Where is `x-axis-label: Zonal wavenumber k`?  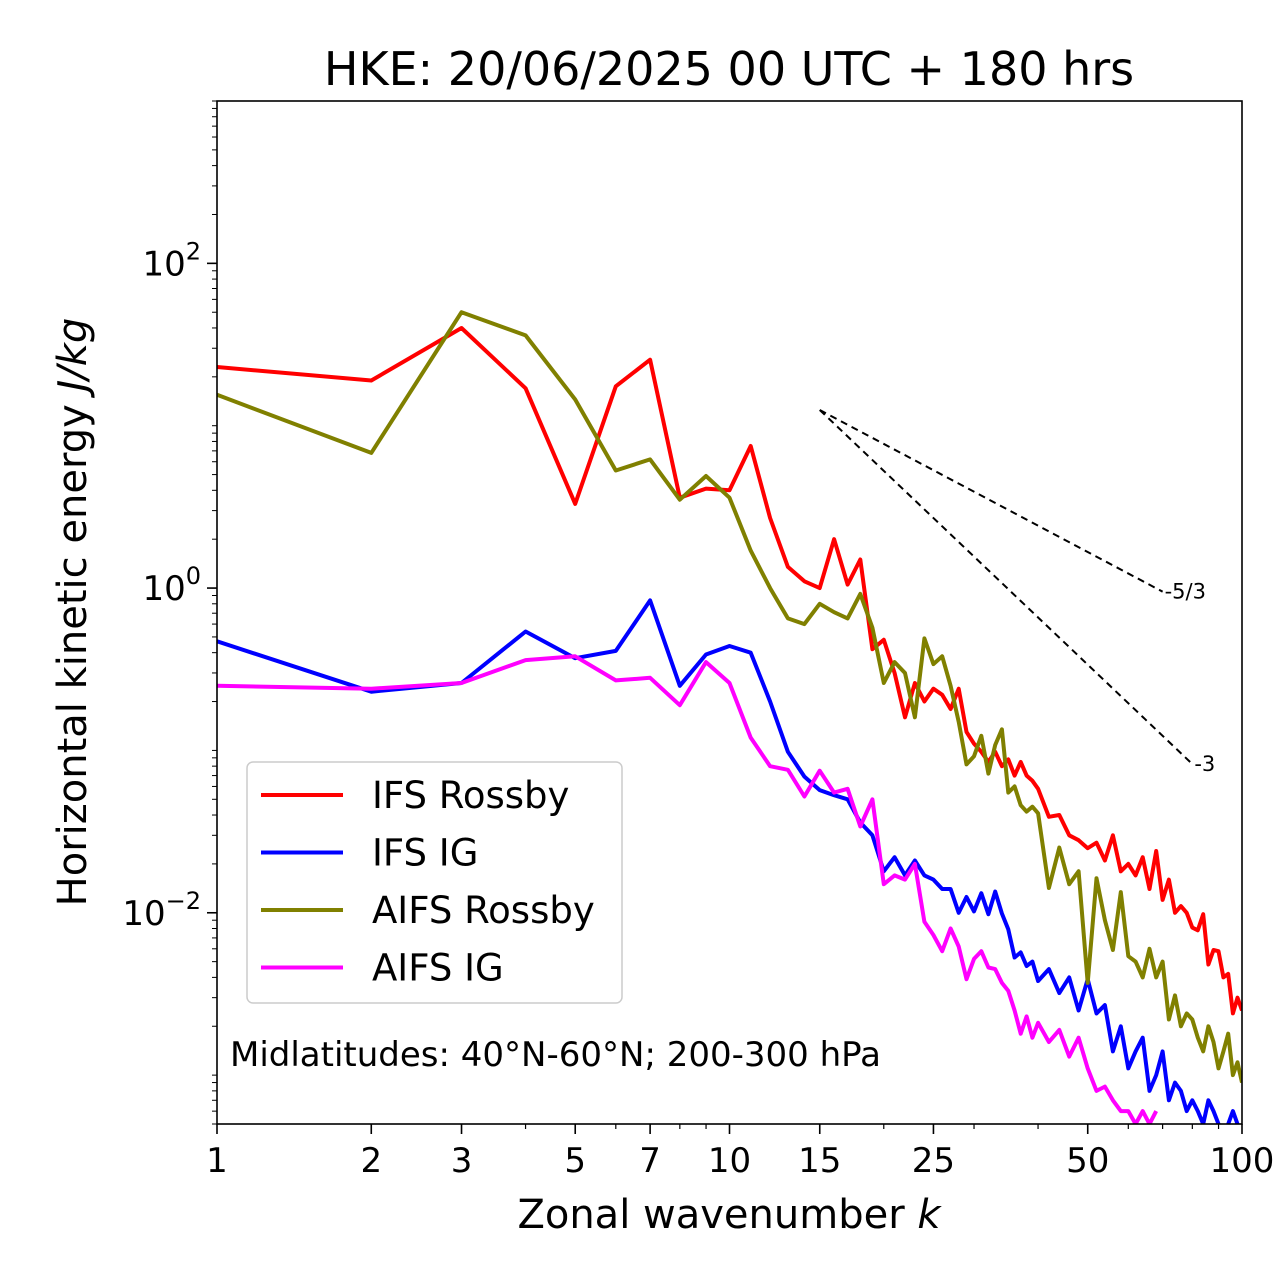 x-axis-label: Zonal wavenumber k is located at coordinates (729, 1215).